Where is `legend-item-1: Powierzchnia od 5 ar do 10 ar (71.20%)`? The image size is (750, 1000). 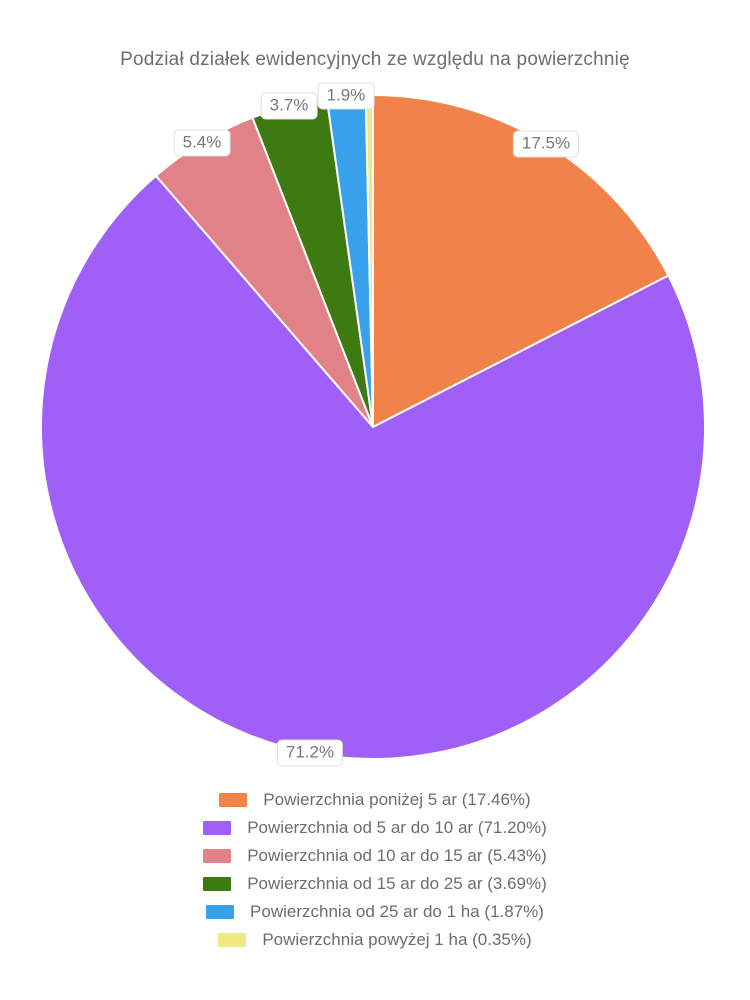
legend-item-1: Powierzchnia od 5 ar do 10 ar (71.20%) is located at coordinates (375, 827).